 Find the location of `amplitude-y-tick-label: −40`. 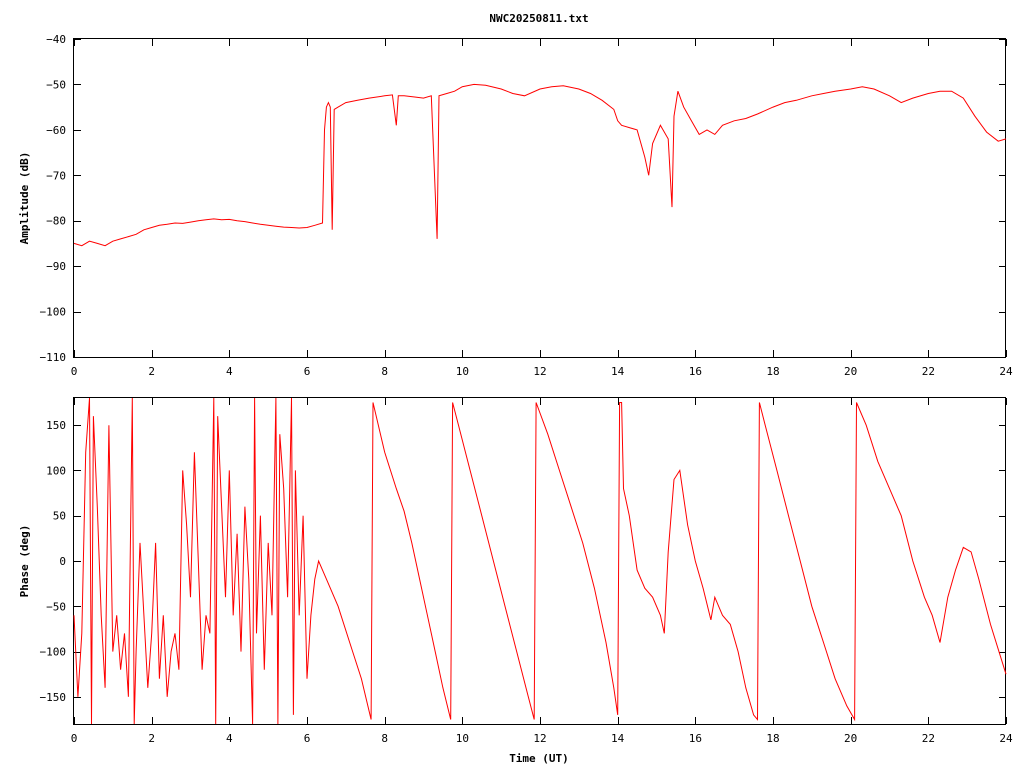

amplitude-y-tick-label: −40 is located at coordinates (56, 39).